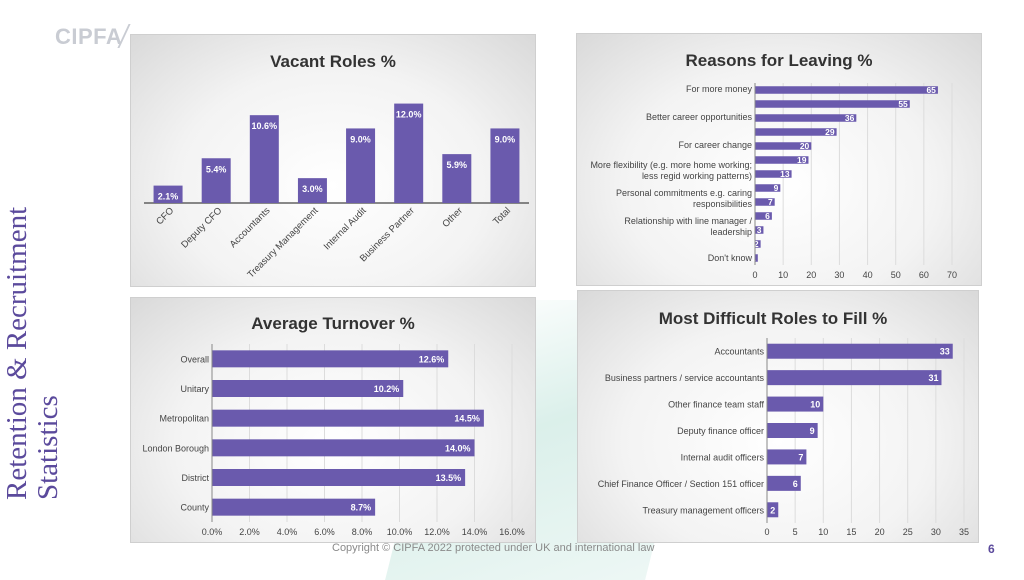 The image size is (1024, 580). Describe the element at coordinates (778, 60) in the screenshot. I see `chart-title: Reasons for Leaving %` at that location.